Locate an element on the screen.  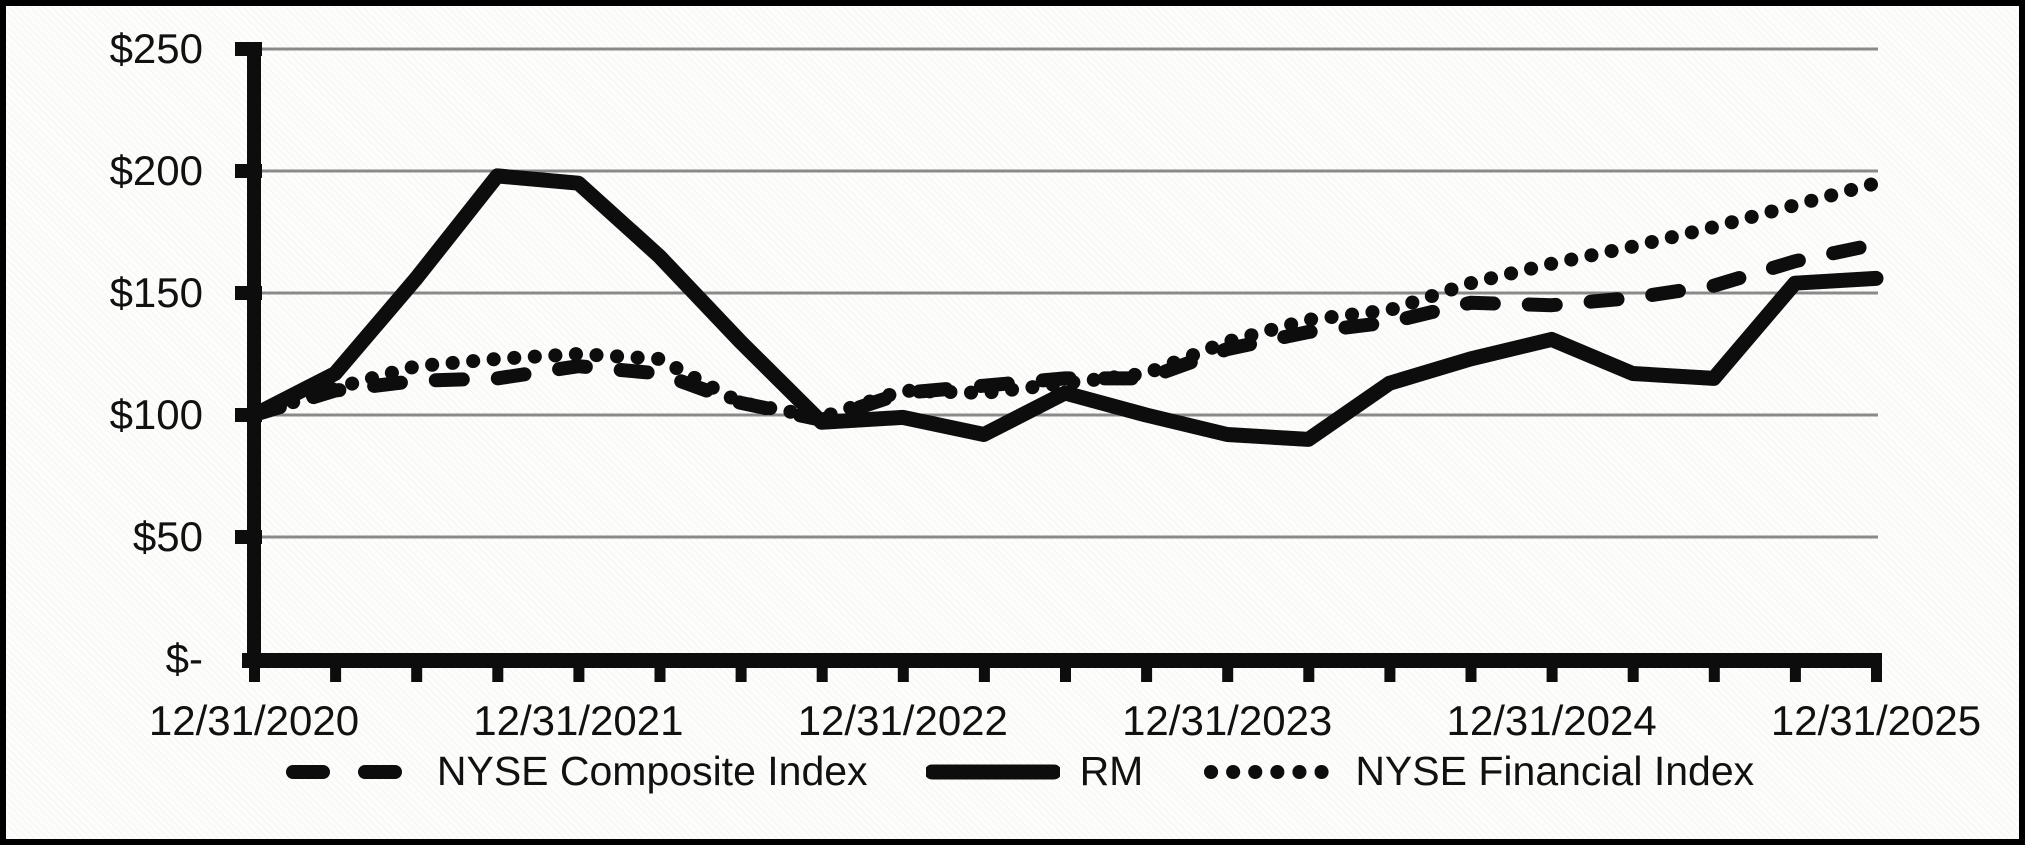
legend-item-nyse-composite-index: NYSE Composite Index is located at coordinates (575, 771).